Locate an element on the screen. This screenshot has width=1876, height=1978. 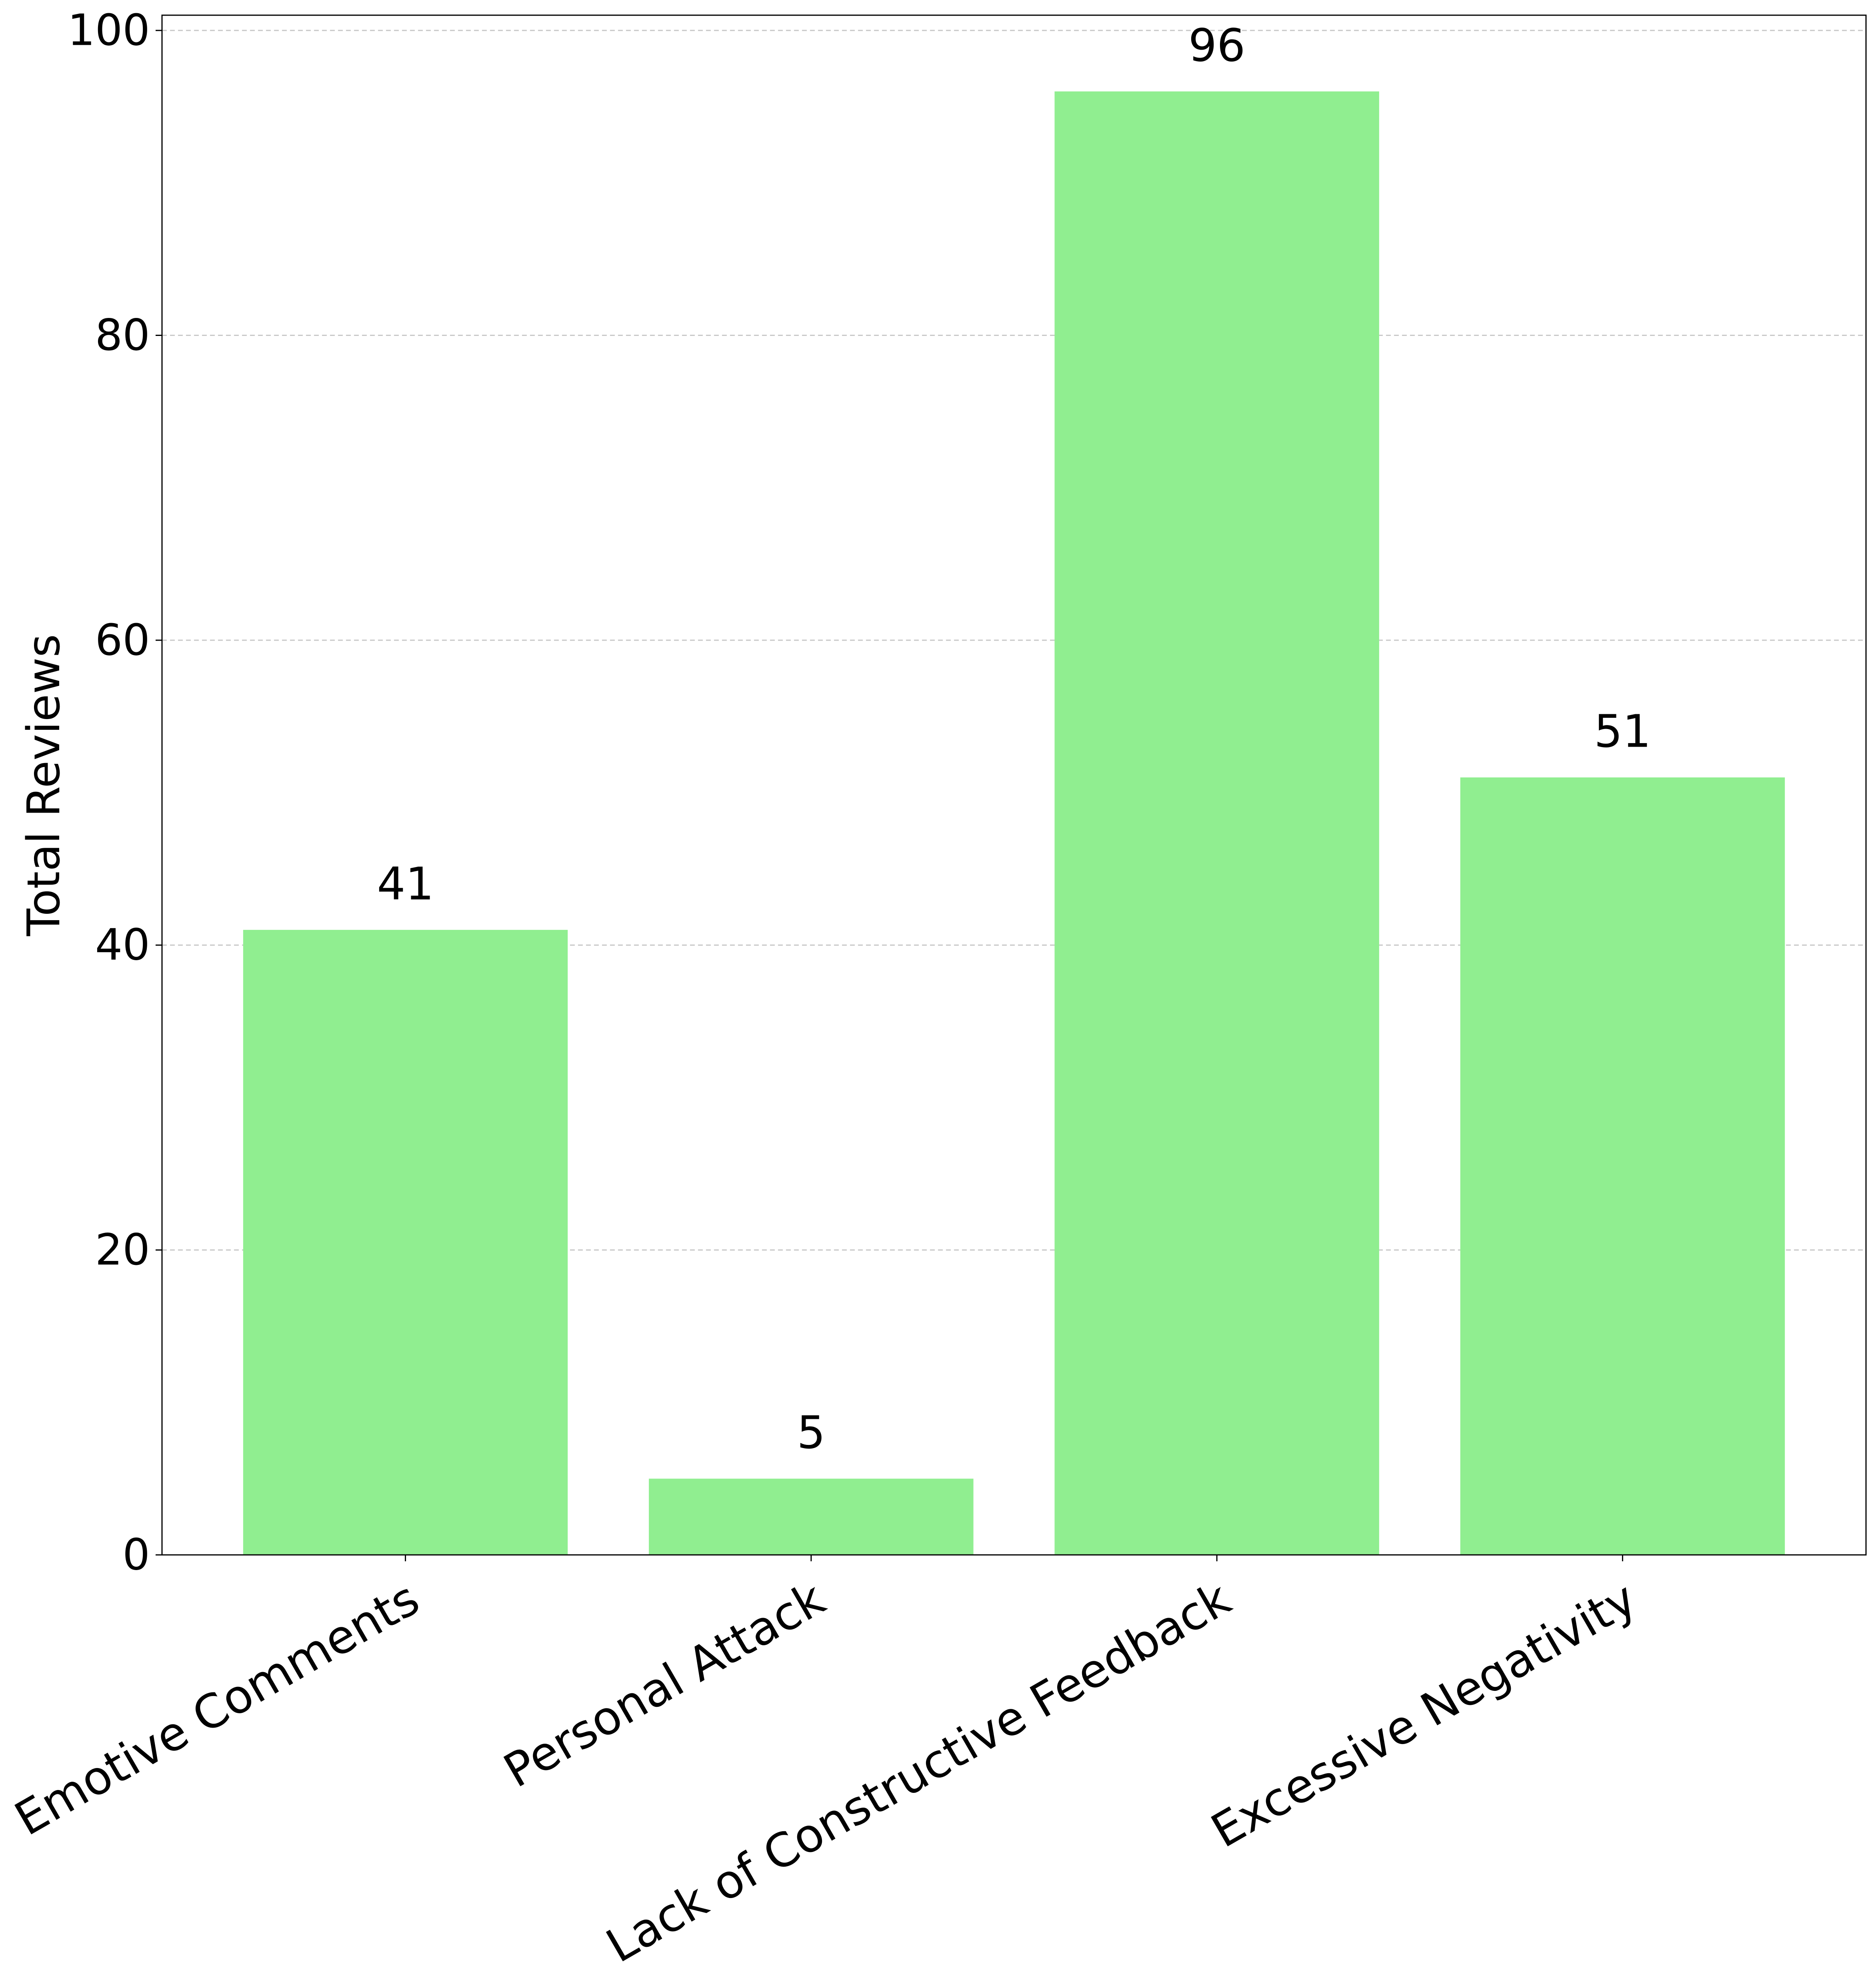
data-label: 41 is located at coordinates (405, 884).